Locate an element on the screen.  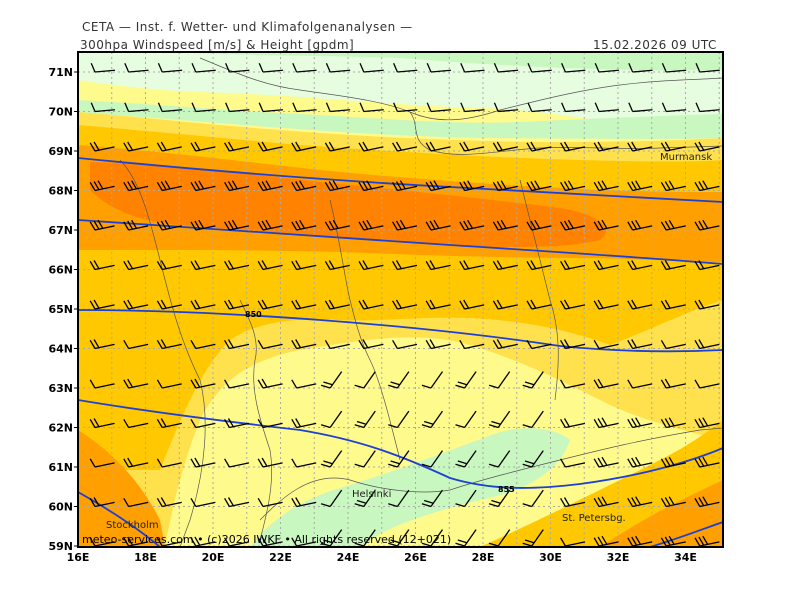
wind-band-green-south is located at coordinates (410, 487).